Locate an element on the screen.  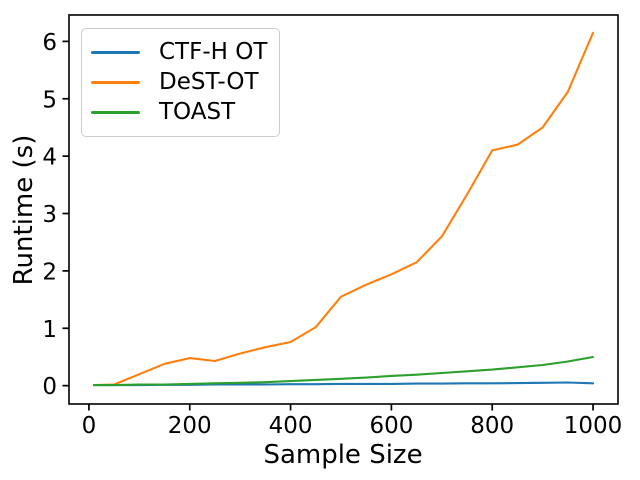
legend: CTF-H OT DeST-OT TOAST is located at coordinates (180, 82).